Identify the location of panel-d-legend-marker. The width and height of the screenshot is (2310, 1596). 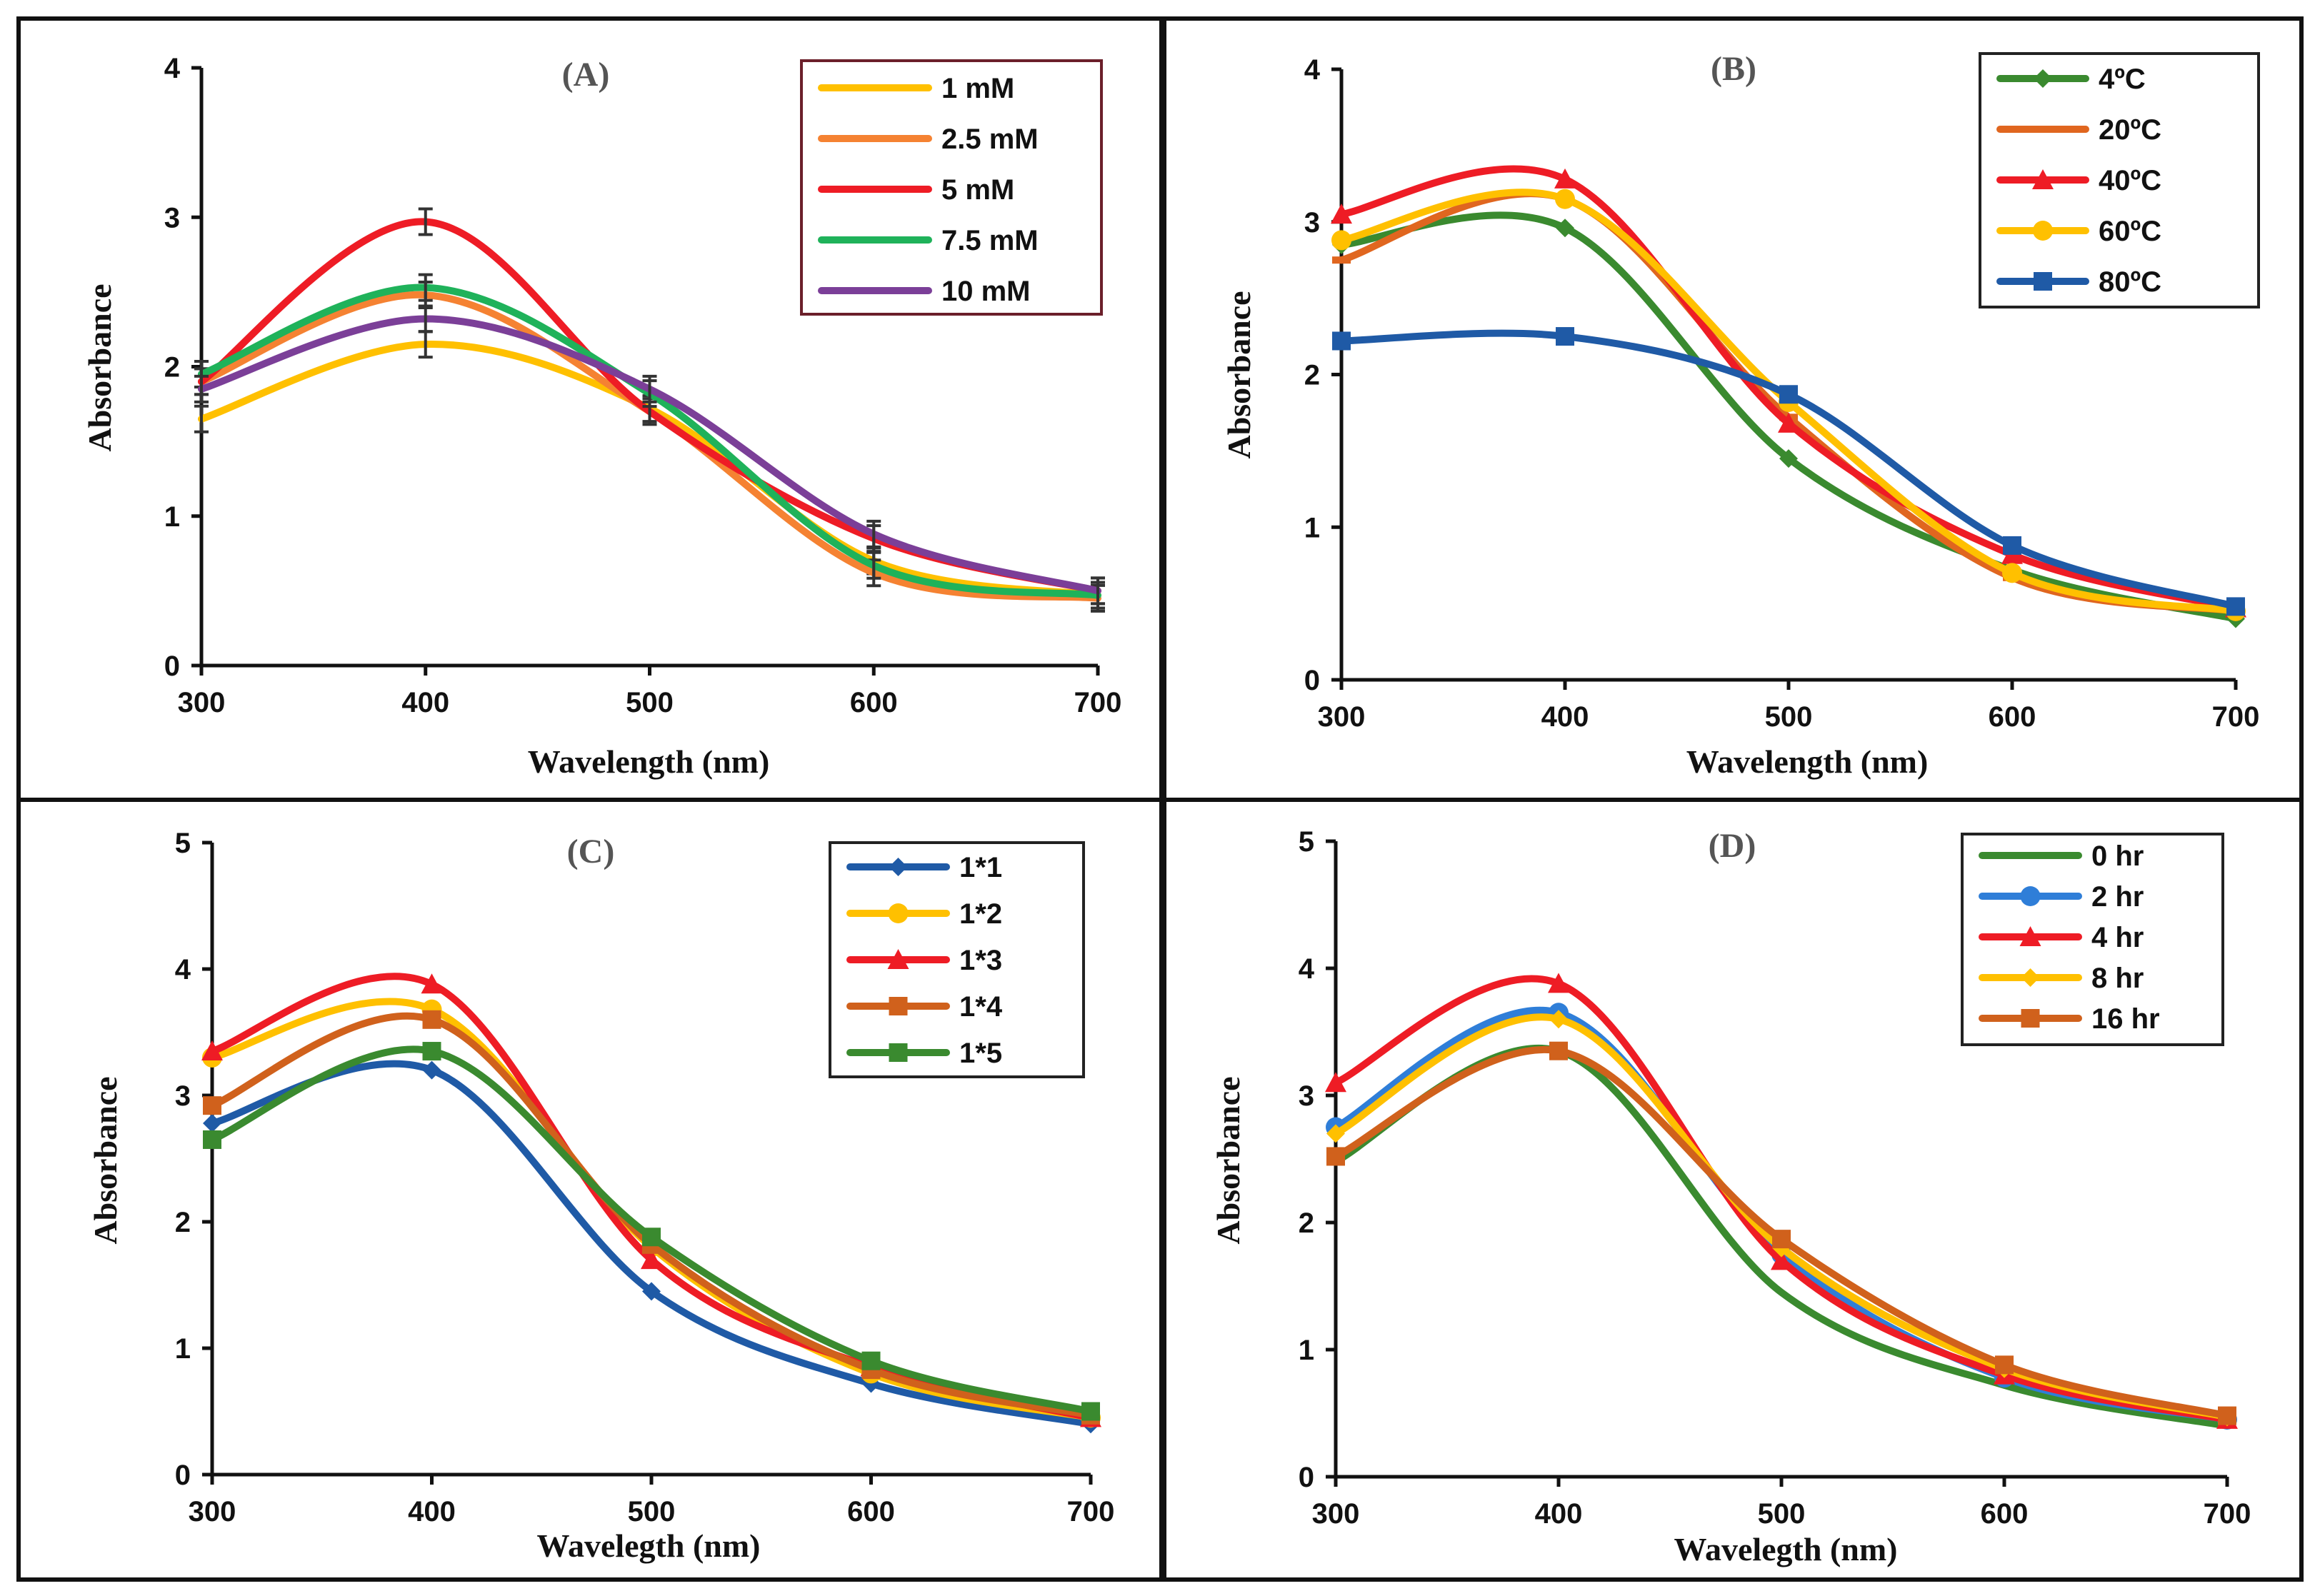
(2030, 936).